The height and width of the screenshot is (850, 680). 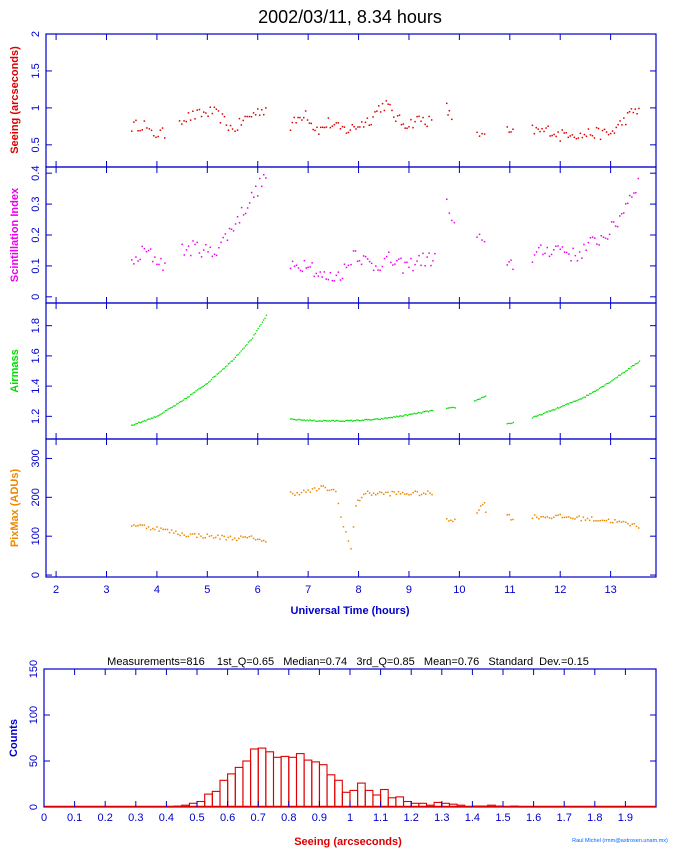 I want to click on scintillation-yticks: 0 0.1 0.2 0.3 0.4, so click(x=343, y=233).